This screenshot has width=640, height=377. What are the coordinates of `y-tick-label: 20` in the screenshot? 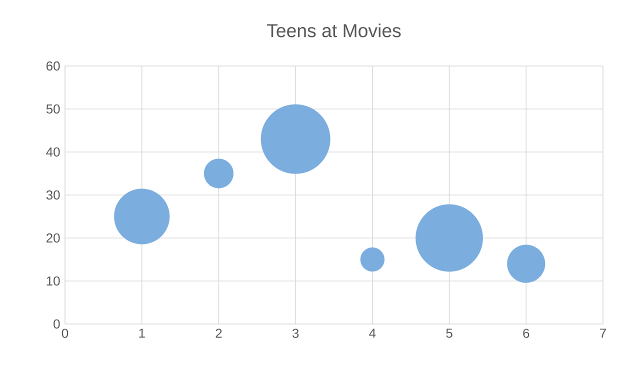 It's located at (53, 238).